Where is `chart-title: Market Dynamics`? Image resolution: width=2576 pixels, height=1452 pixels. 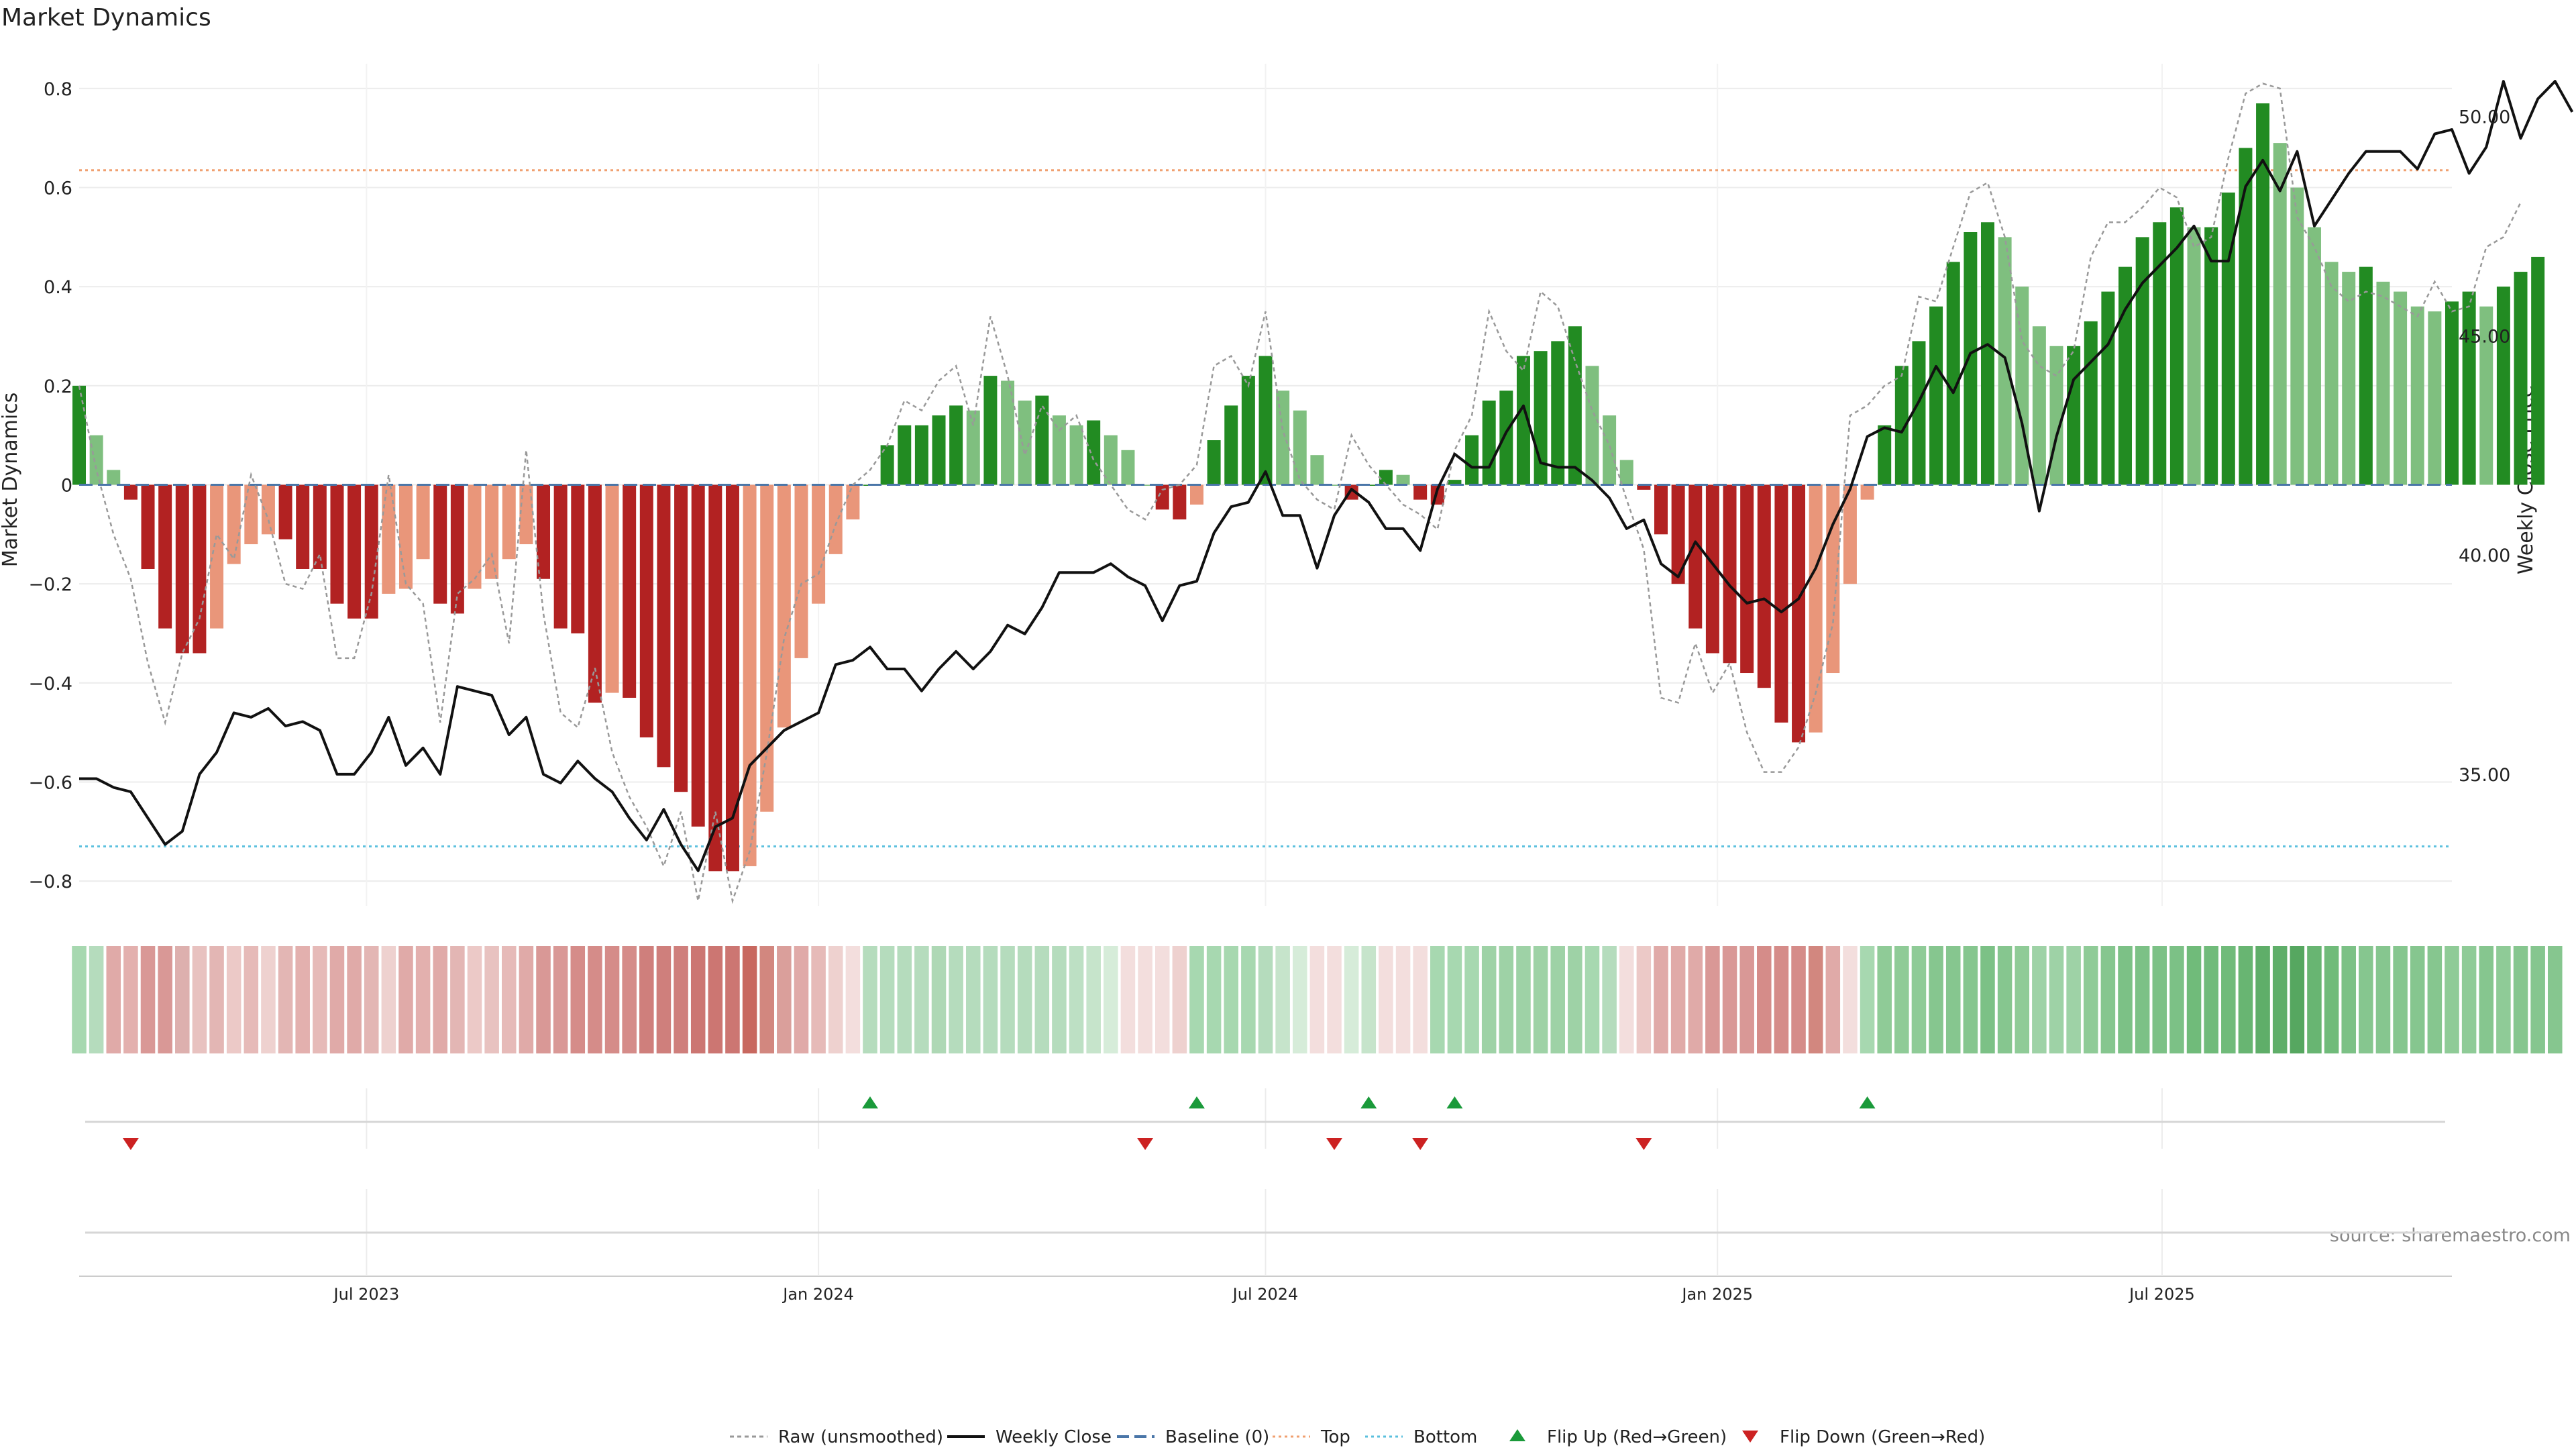
chart-title: Market Dynamics is located at coordinates (106, 18).